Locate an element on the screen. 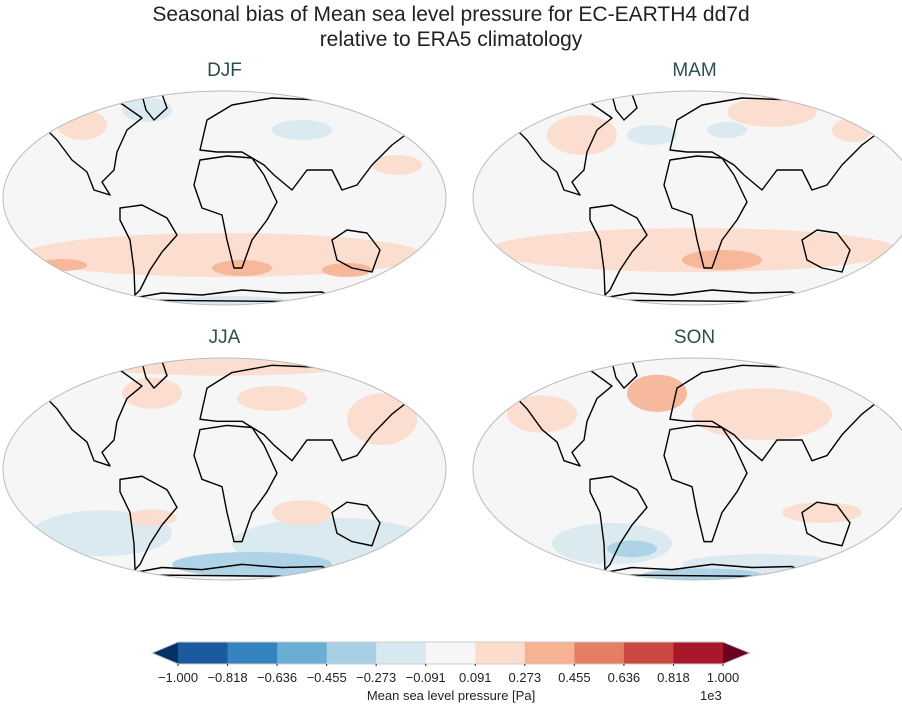 Image resolution: width=902 pixels, height=706 pixels. colorbar-tick-label: −0.273 is located at coordinates (376, 677).